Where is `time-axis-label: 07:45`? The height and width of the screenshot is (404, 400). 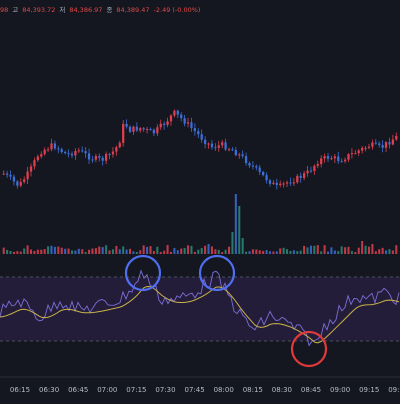 time-axis-label: 07:45 is located at coordinates (195, 390).